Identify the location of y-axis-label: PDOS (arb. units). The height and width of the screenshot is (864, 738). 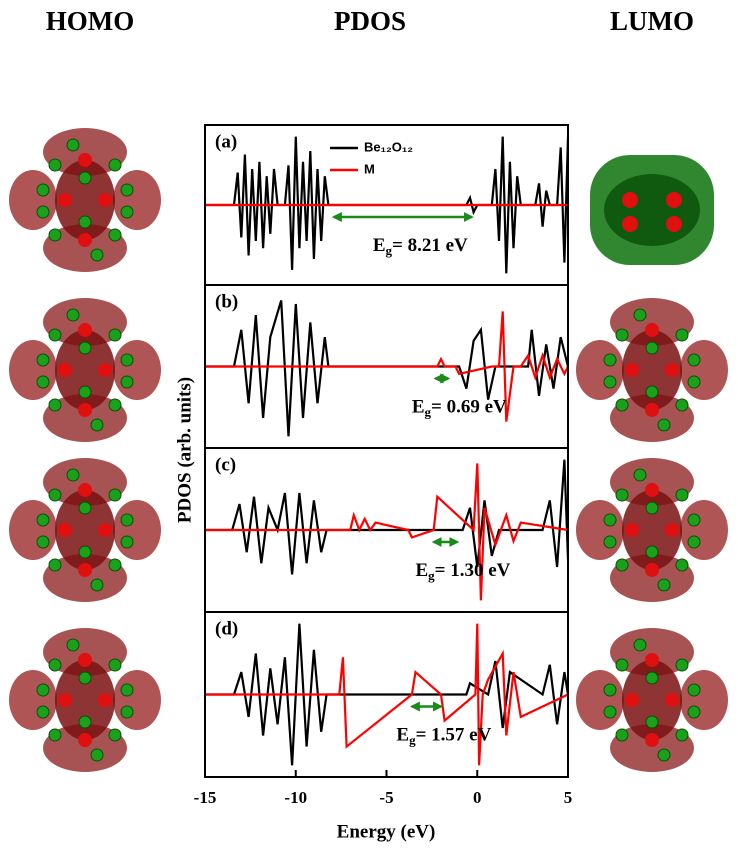
(184, 450).